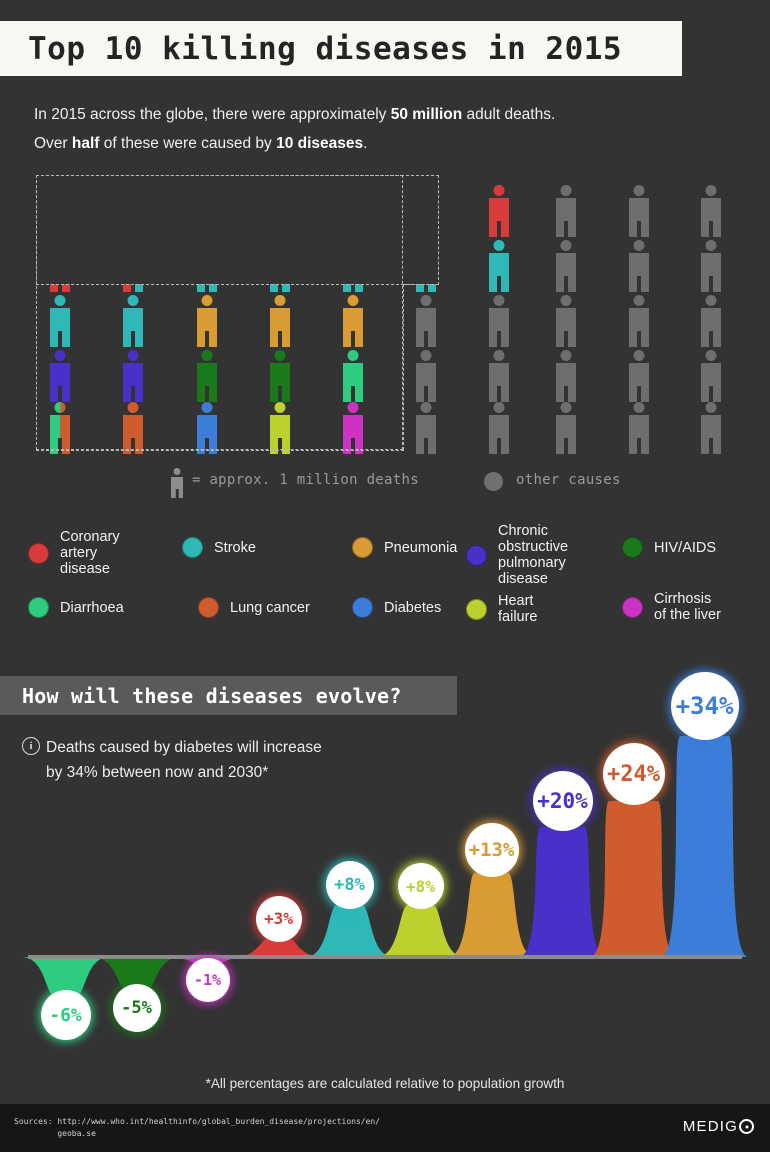 This screenshot has width=770, height=1152. I want to click on section2-title: How will these diseases evolve?, so click(212, 695).